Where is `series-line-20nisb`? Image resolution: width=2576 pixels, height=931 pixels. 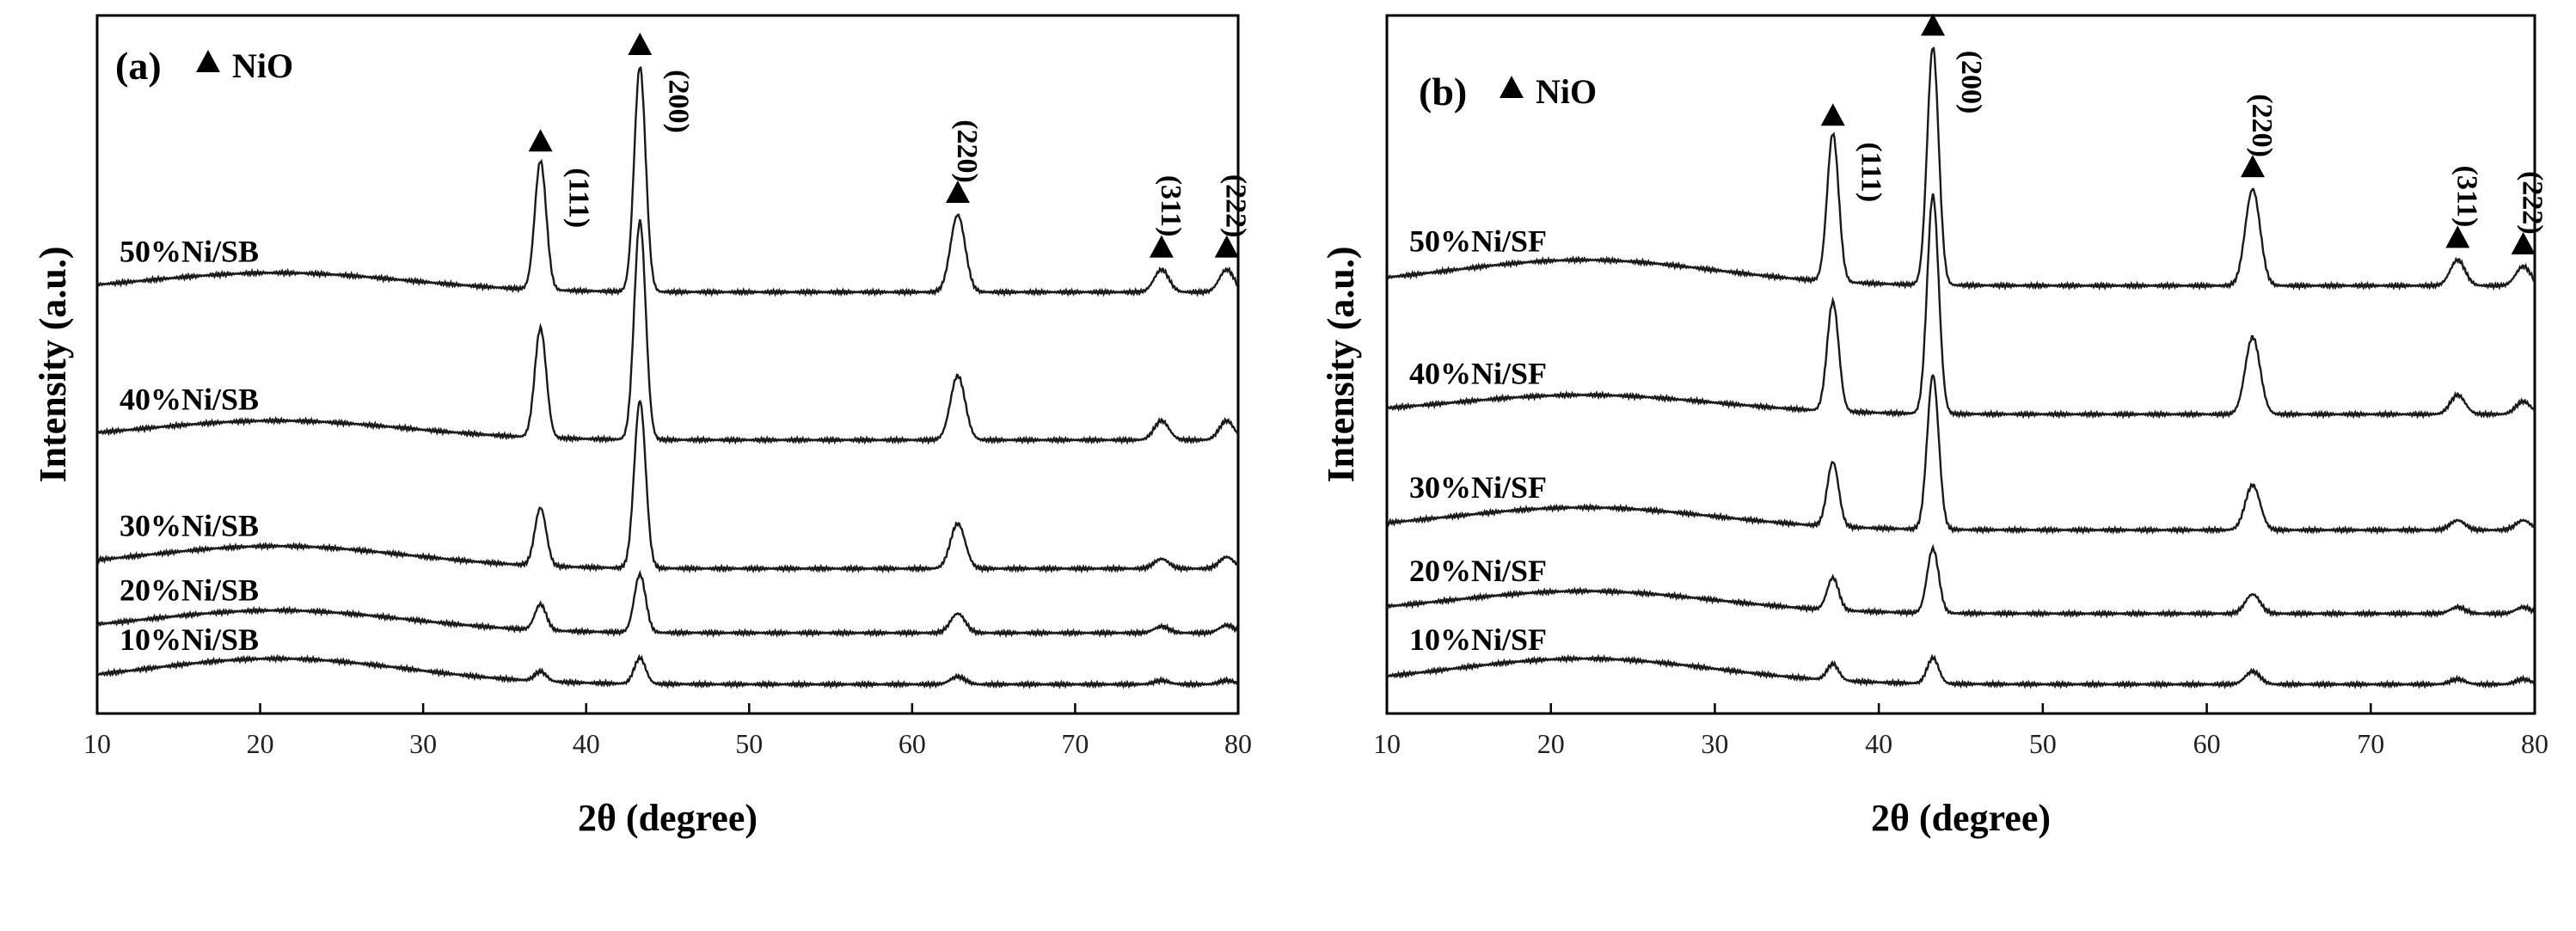
series-line-20nisb is located at coordinates (667, 604).